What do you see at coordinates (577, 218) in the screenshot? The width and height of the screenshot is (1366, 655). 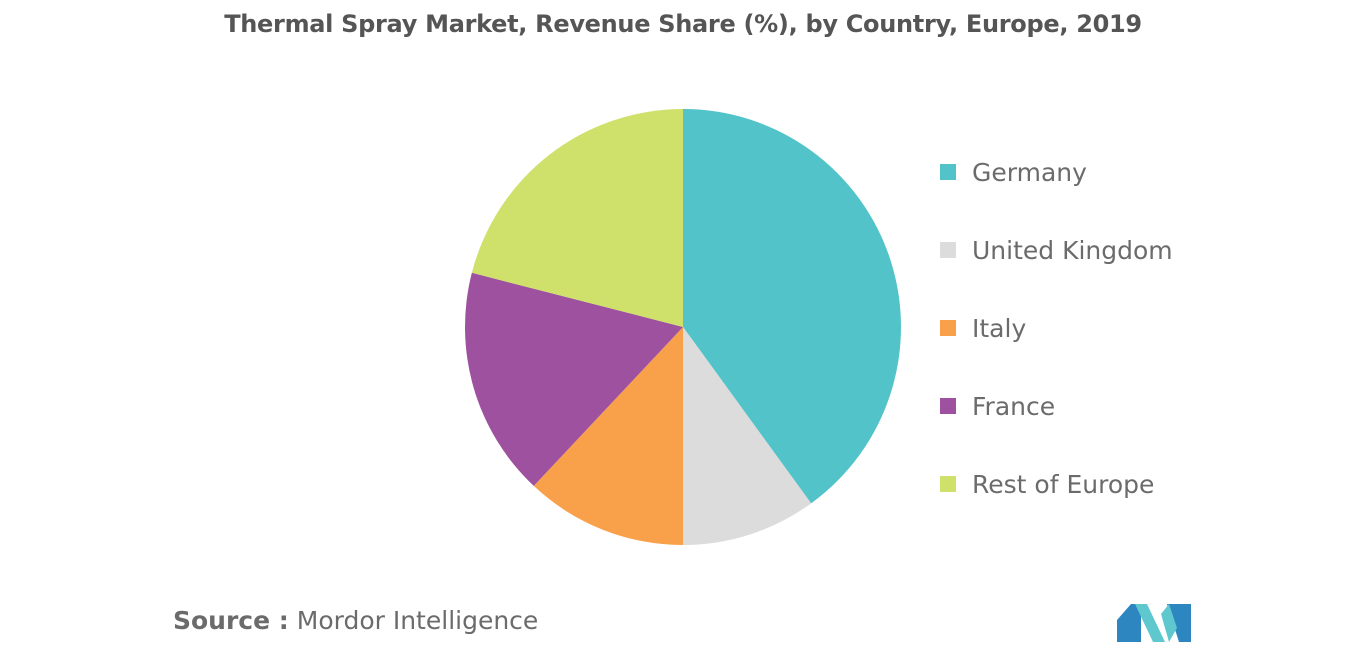 I see `pie-slice-rest-of-europe` at bounding box center [577, 218].